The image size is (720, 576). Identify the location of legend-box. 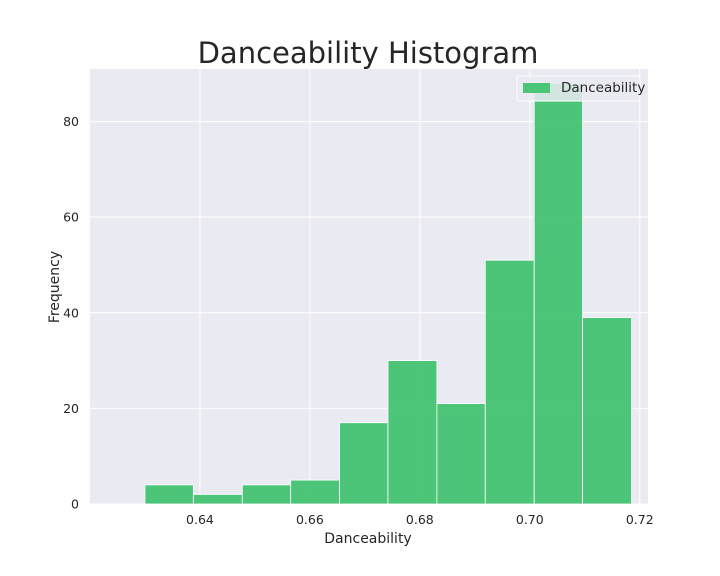
(578, 88).